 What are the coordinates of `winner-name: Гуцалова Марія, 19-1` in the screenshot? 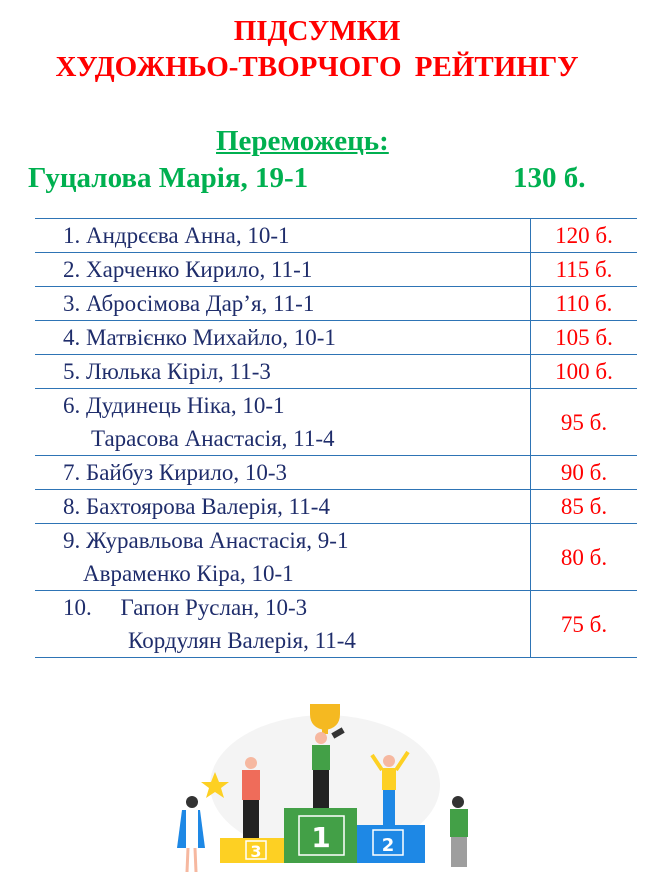 It's located at (168, 178).